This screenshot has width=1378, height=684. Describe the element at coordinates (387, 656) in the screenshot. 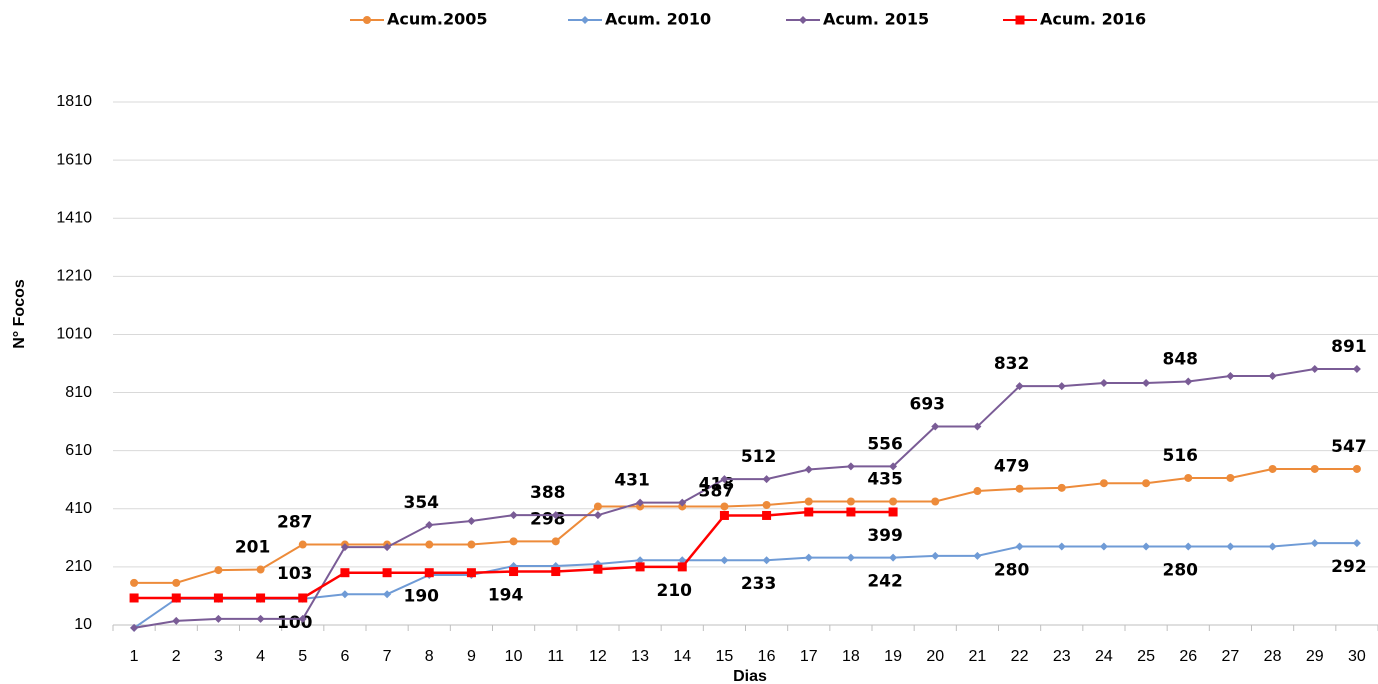

I see `x-tick-label: 7` at that location.